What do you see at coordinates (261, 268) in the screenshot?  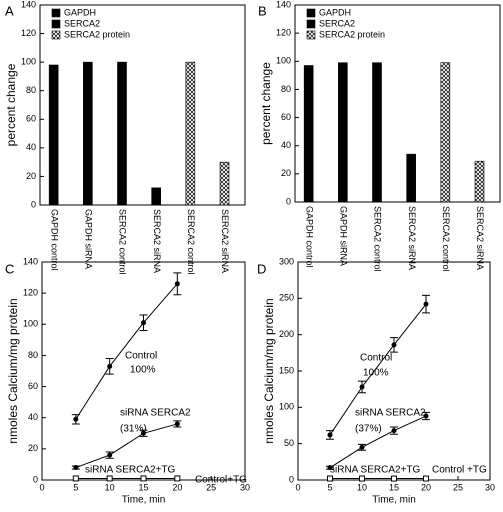 I see `panel-label: D` at bounding box center [261, 268].